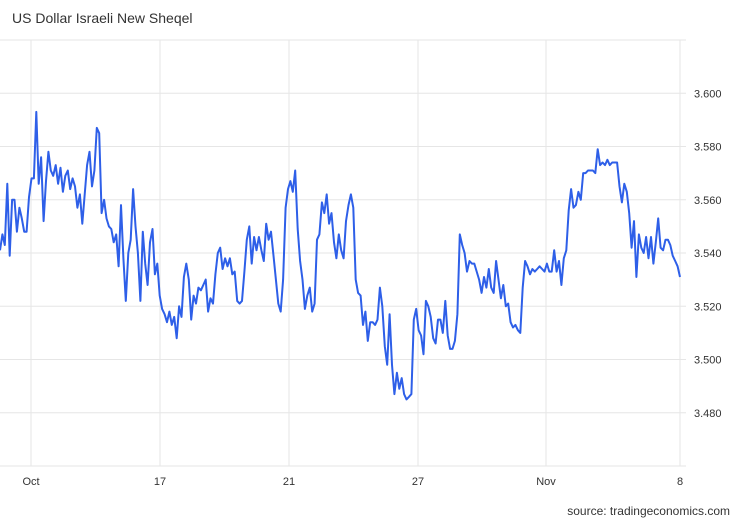 Image resolution: width=750 pixels, height=520 pixels. What do you see at coordinates (708, 201) in the screenshot?
I see `y-tick-label: 3.560` at bounding box center [708, 201].